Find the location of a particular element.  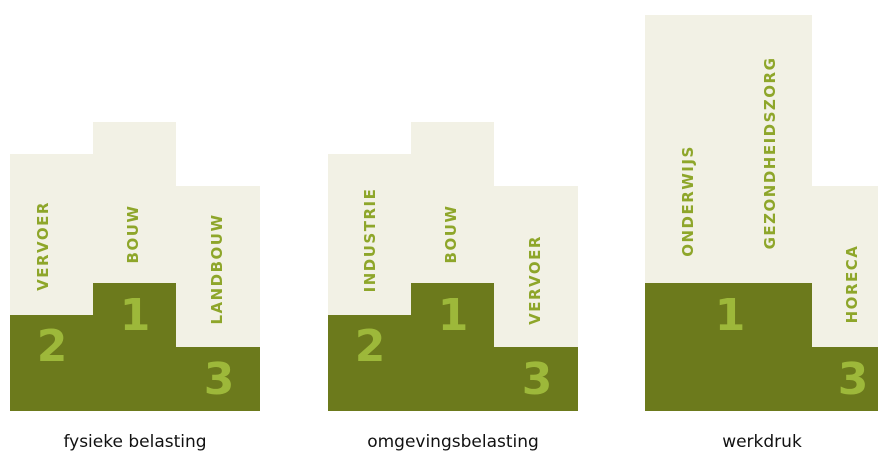

third-place-label: LANDBOUW is located at coordinates (217, 269).